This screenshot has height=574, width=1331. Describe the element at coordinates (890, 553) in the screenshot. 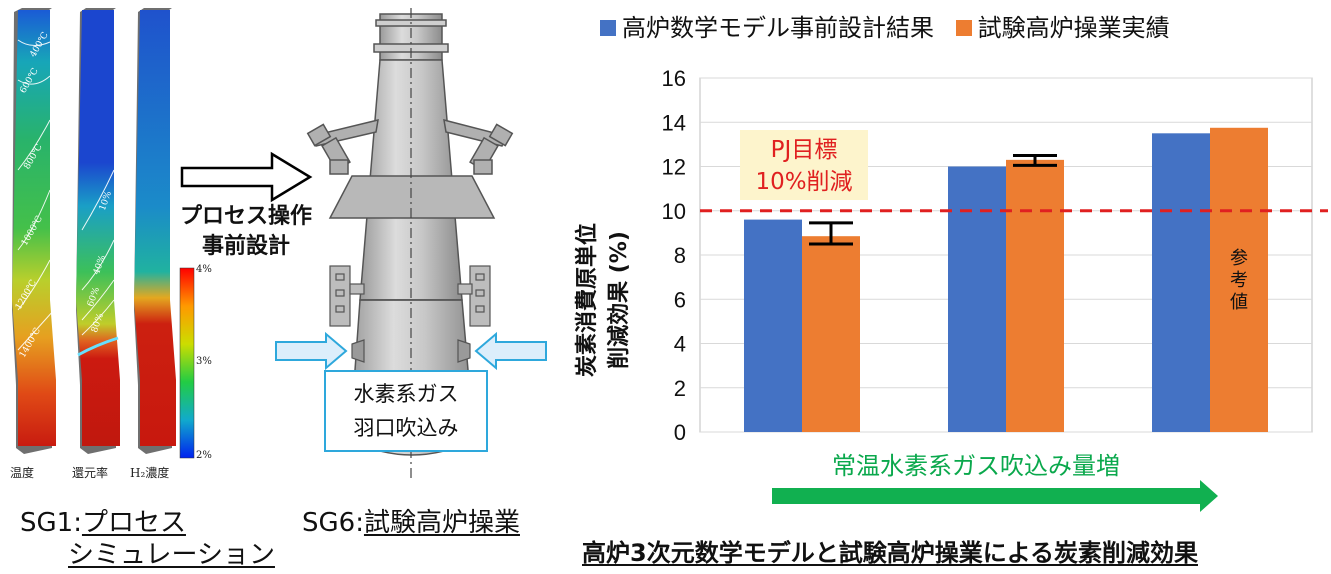

I see `chart-caption: 高炉3次元数学モデルと試験高炉操業による炭素削減効果` at that location.